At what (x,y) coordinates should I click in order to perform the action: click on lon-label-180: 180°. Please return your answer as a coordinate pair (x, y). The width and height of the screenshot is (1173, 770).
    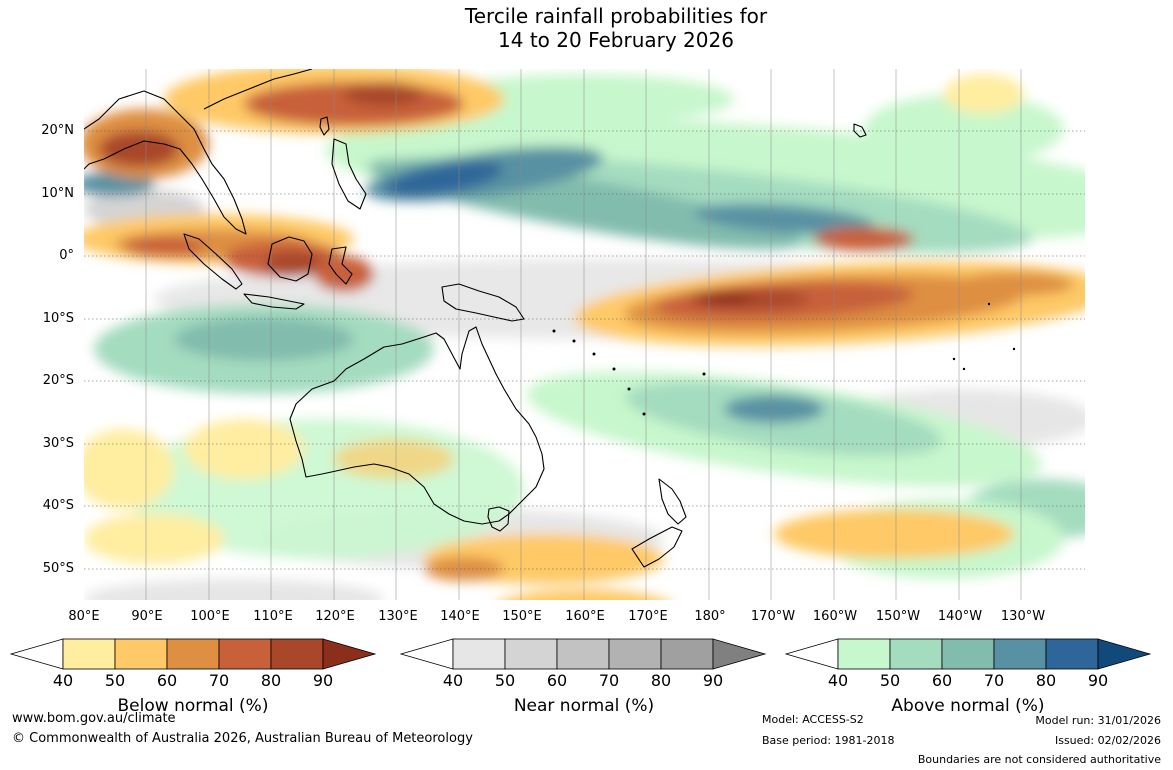
    Looking at the image, I should click on (710, 616).